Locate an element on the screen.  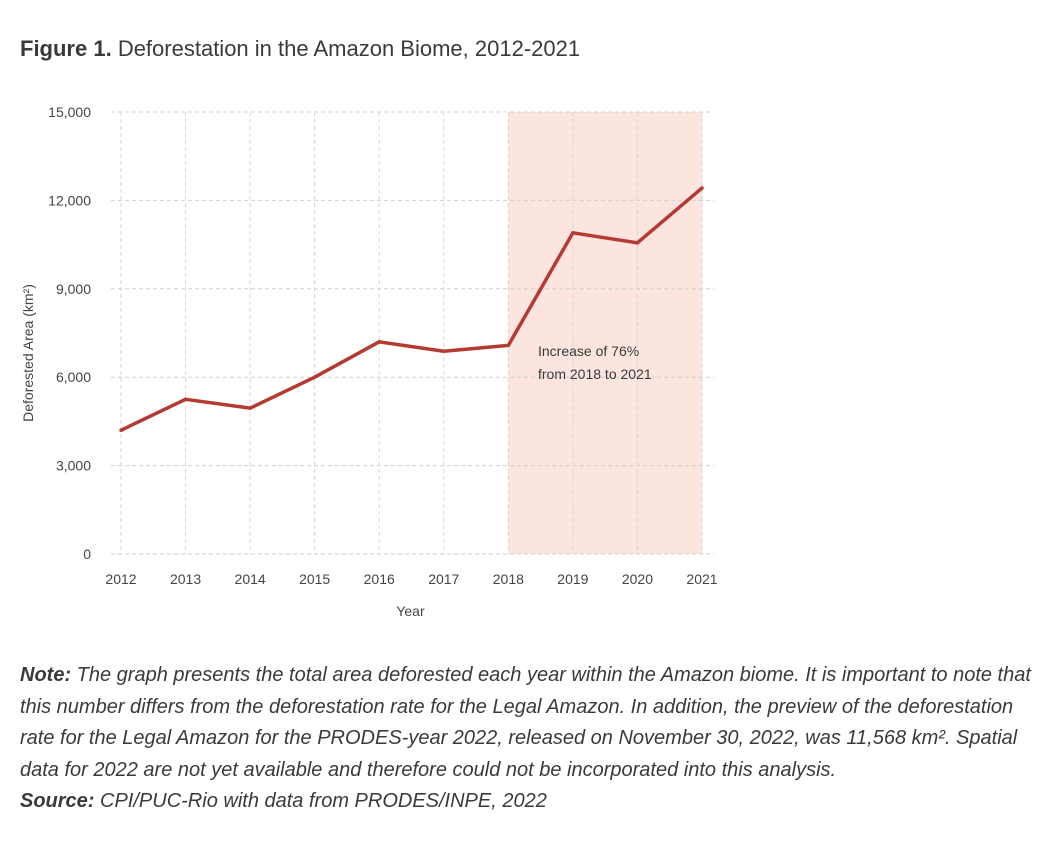
y-axis-label: Deforested Area (km²) is located at coordinates (28, 353).